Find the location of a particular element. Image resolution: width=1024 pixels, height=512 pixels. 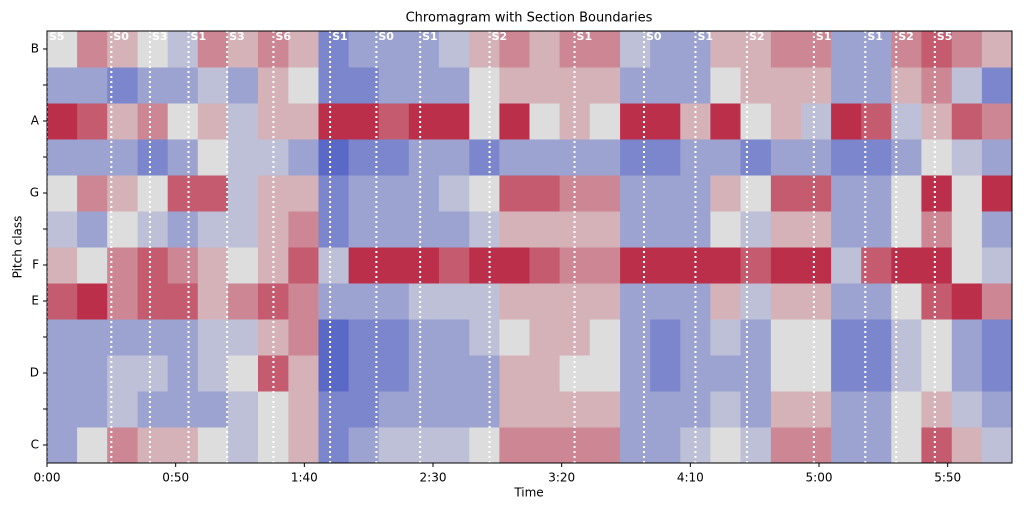

section-label: S3 is located at coordinates (237, 36).